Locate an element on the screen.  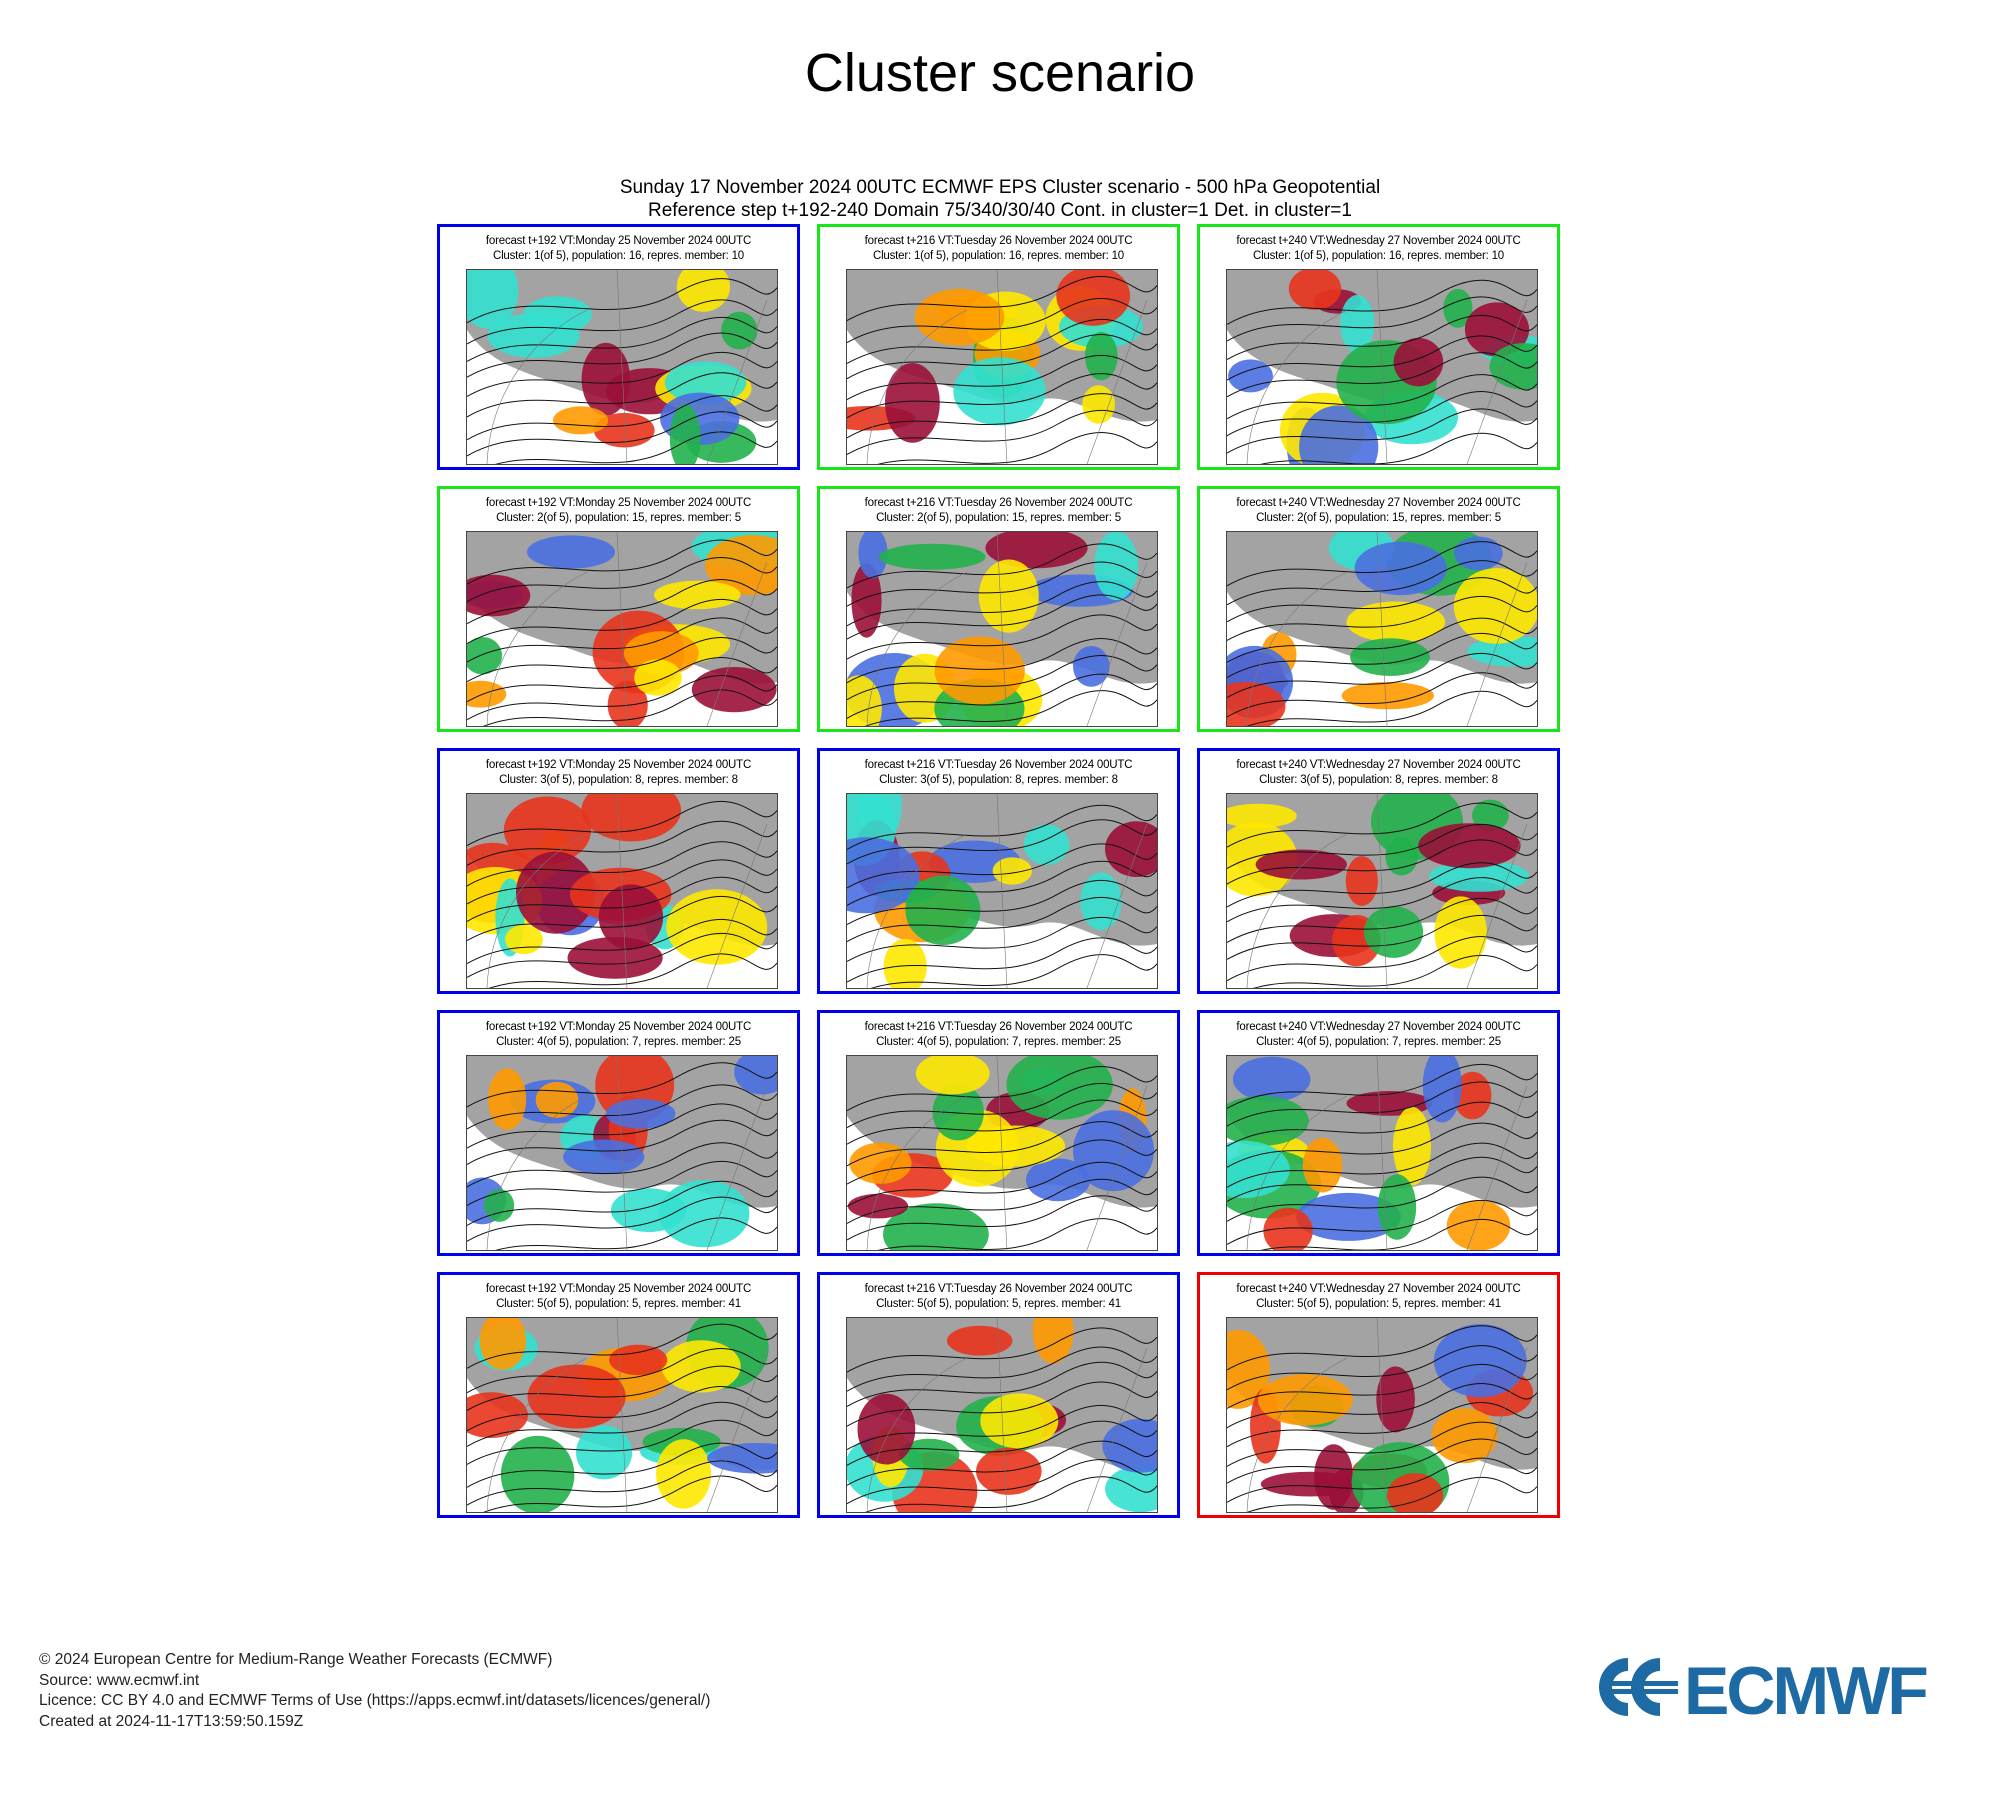
page-title: Cluster scenario is located at coordinates (1000, 73).